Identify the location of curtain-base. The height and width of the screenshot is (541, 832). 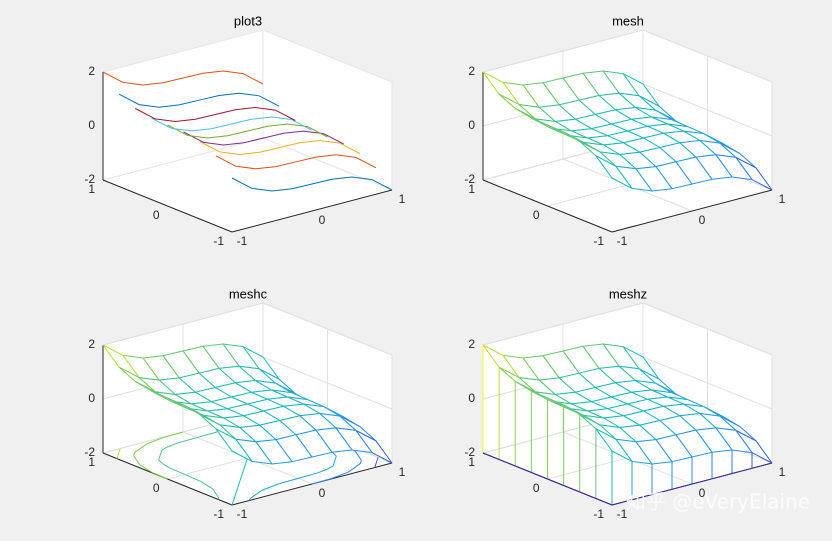
(627, 479).